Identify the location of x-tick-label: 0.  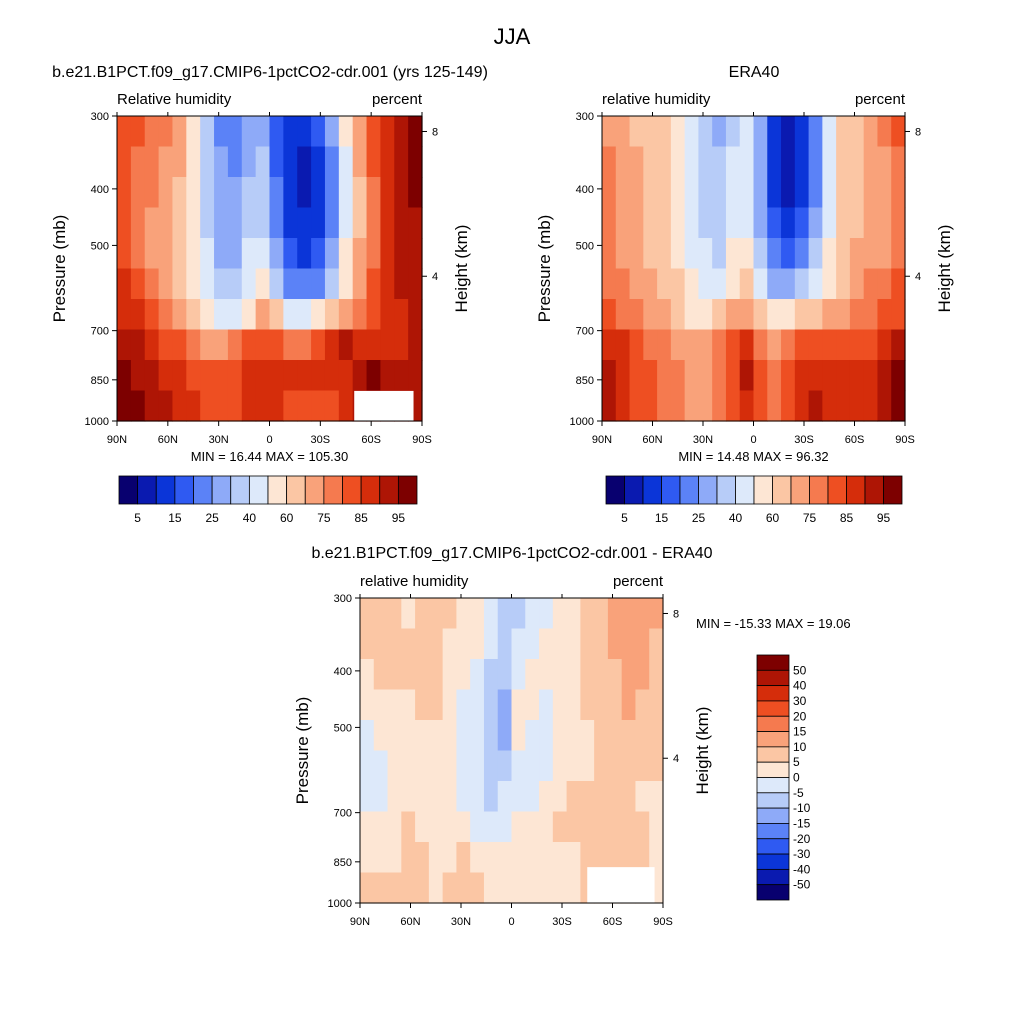
(753, 440).